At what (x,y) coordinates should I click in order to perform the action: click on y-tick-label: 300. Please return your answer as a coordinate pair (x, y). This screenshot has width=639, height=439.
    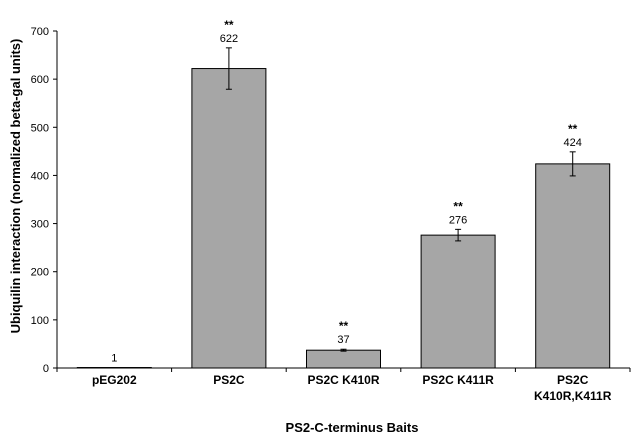
    Looking at the image, I should click on (40, 225).